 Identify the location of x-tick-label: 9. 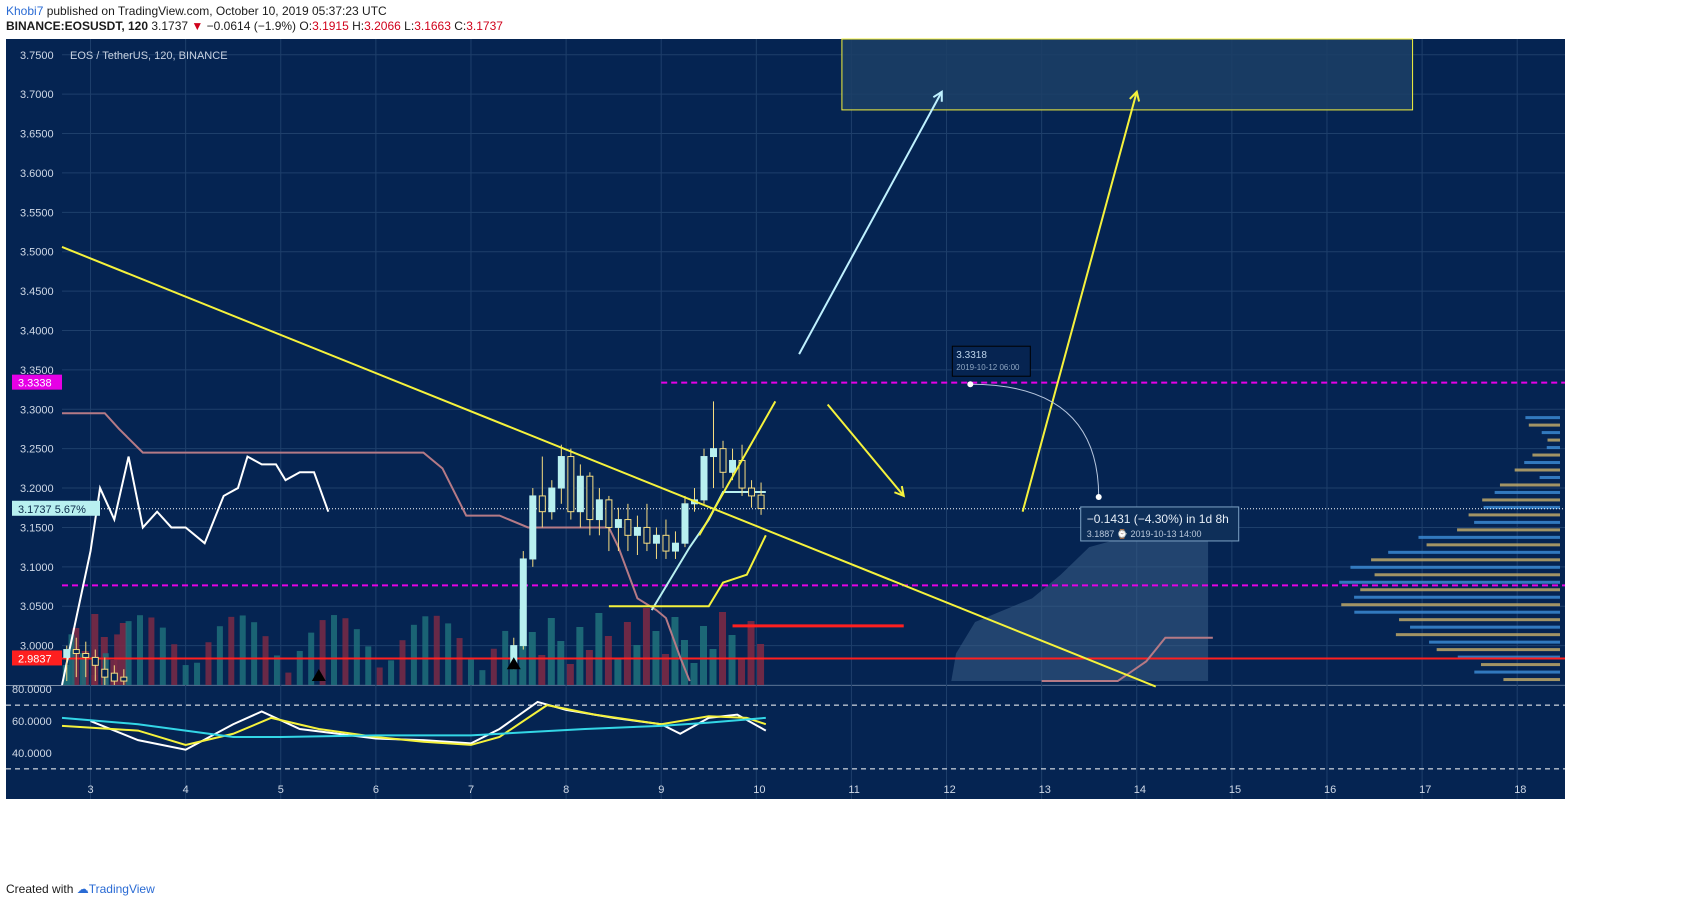
(661, 790).